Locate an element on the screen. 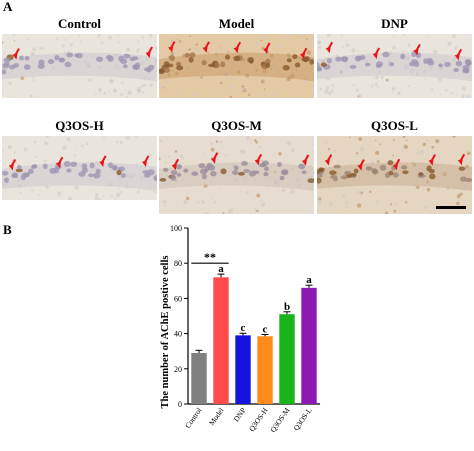 The height and width of the screenshot is (451, 474). y-axis-label: The number of AChE postive cells is located at coordinates (165, 332).